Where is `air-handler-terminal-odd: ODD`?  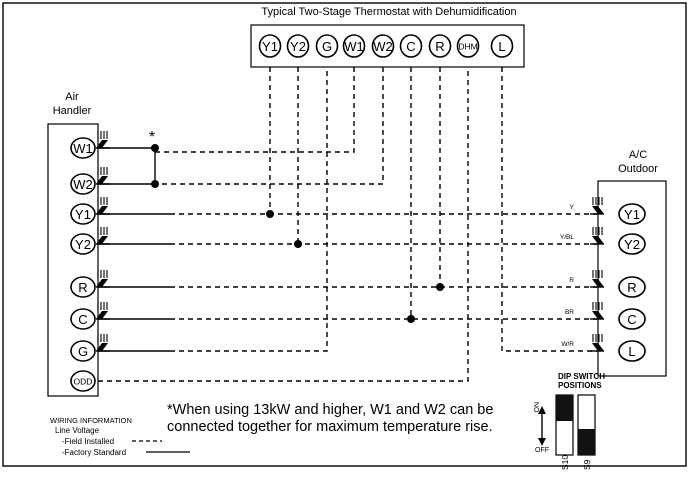
air-handler-terminal-odd: ODD is located at coordinates (83, 381).